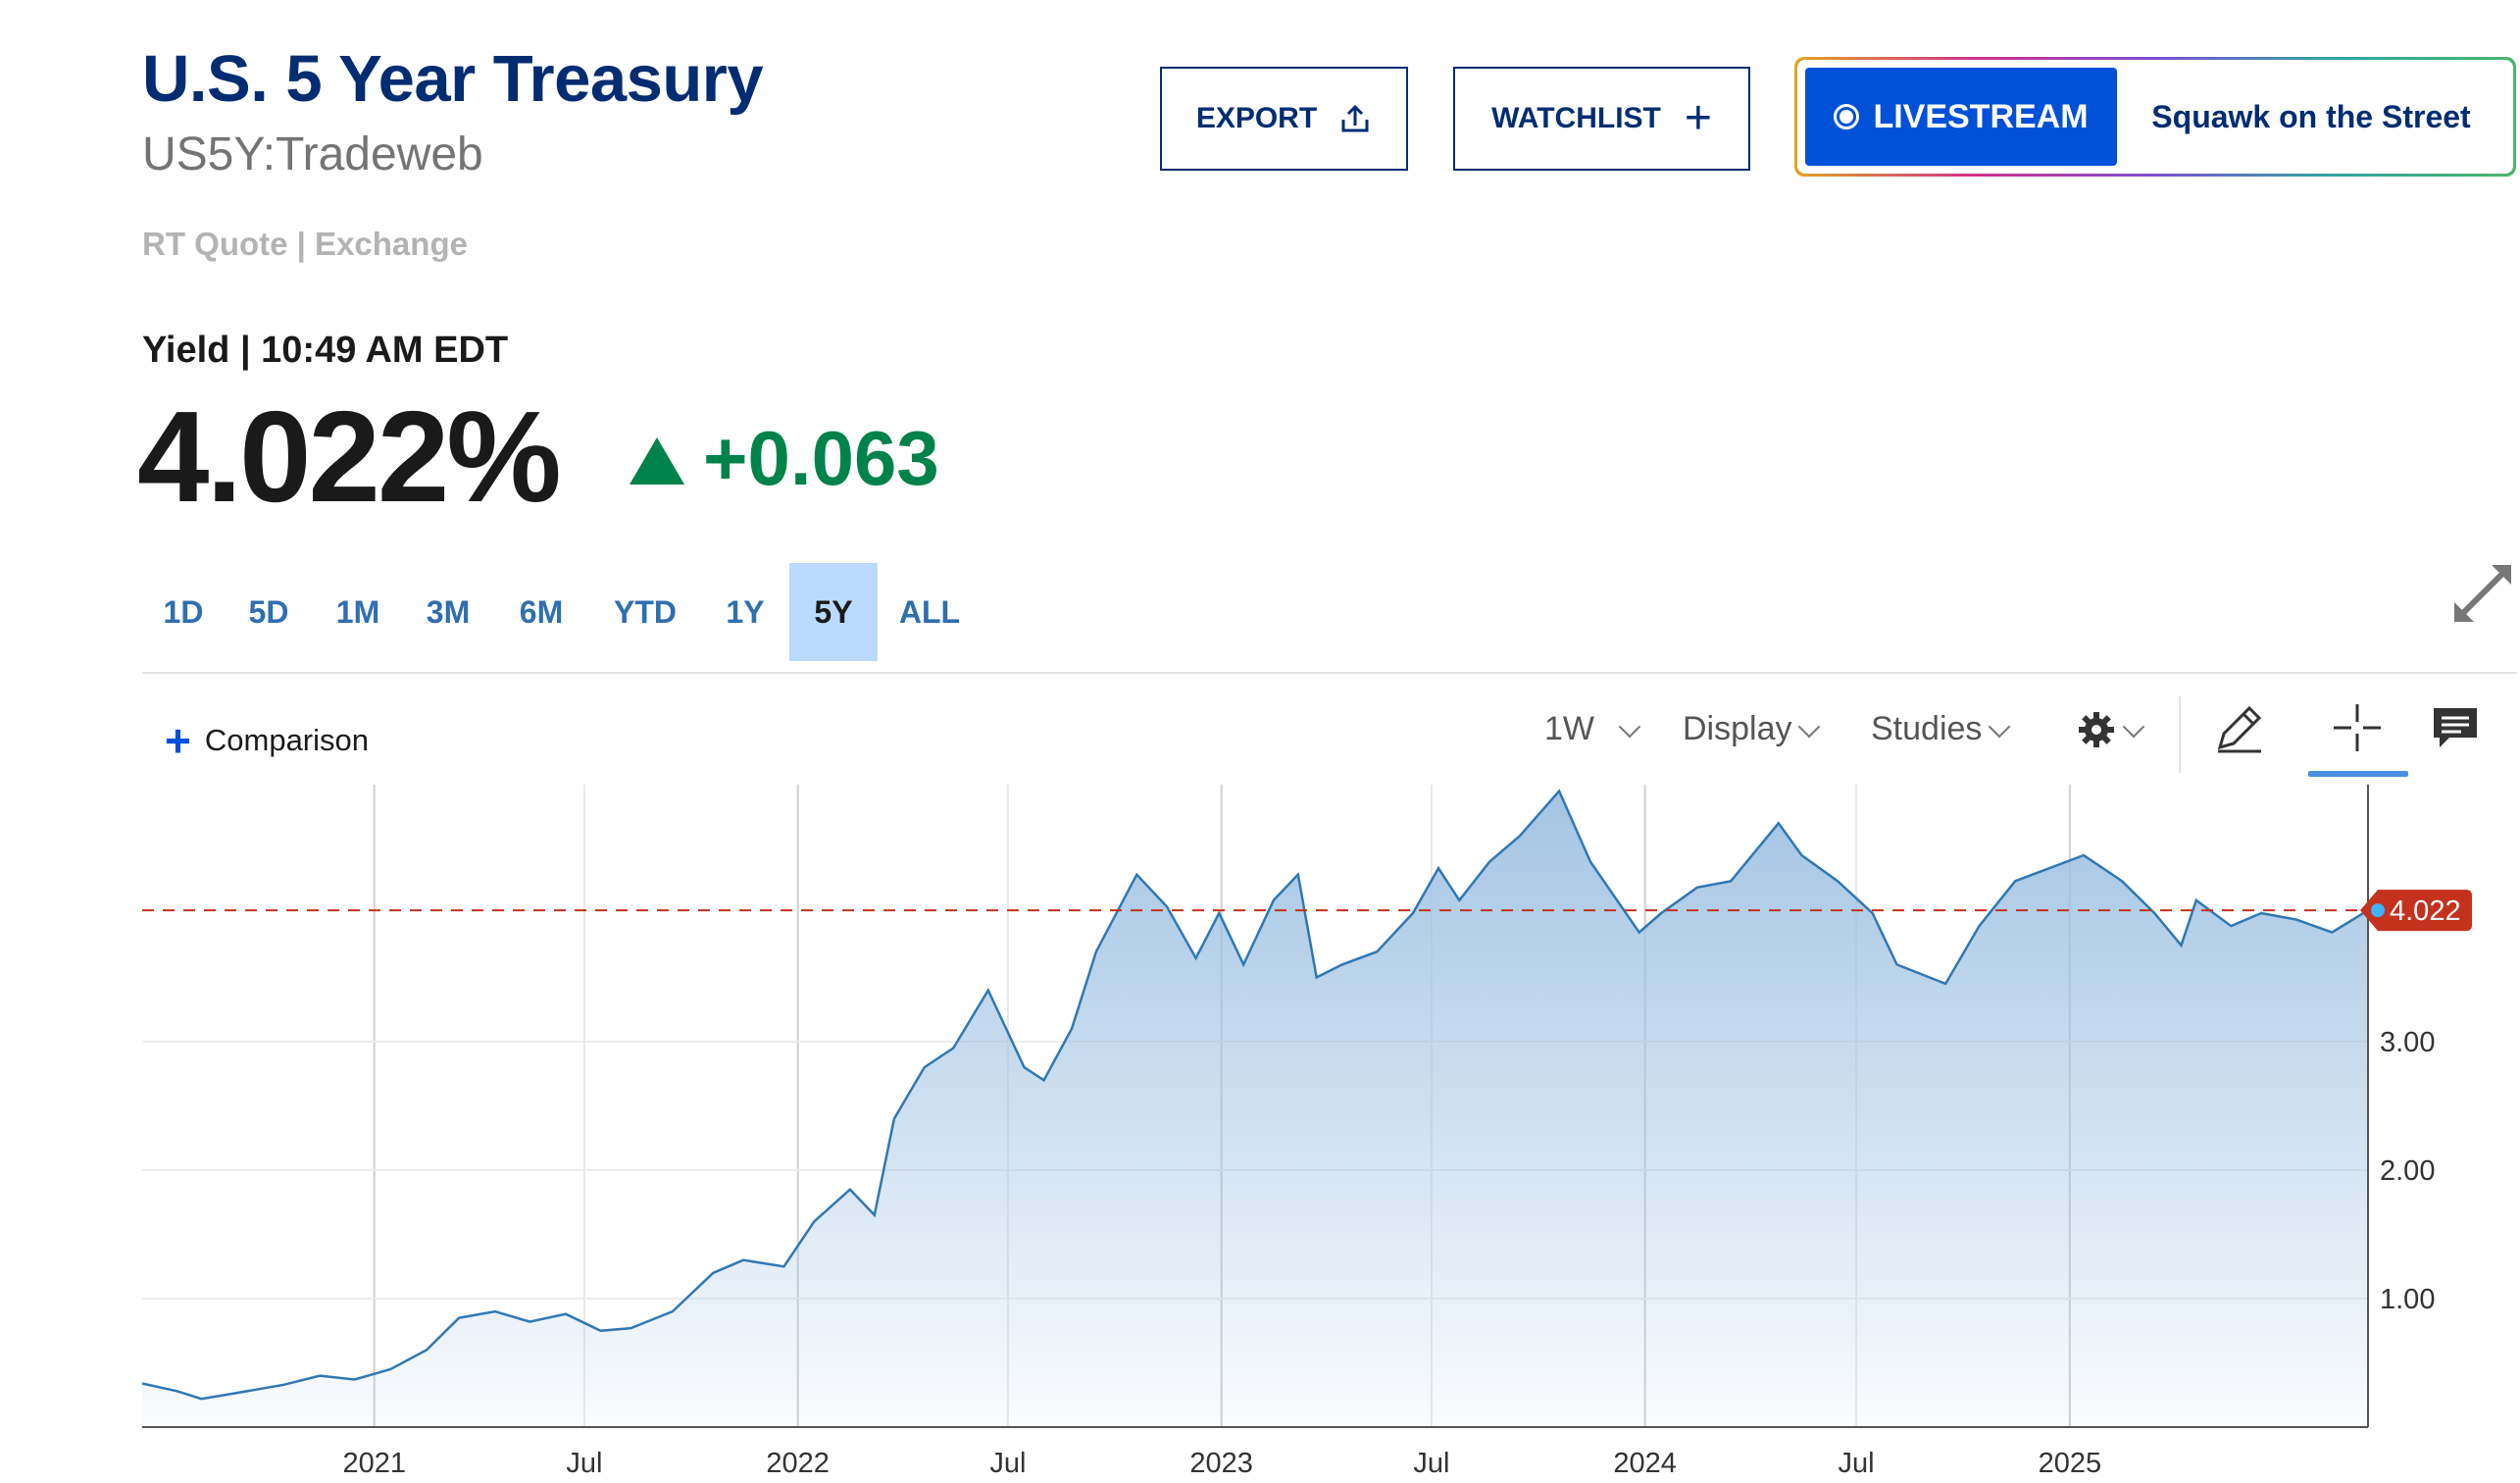 This screenshot has width=2520, height=1483. Describe the element at coordinates (374, 1463) in the screenshot. I see `x-tick-label: 2021` at that location.